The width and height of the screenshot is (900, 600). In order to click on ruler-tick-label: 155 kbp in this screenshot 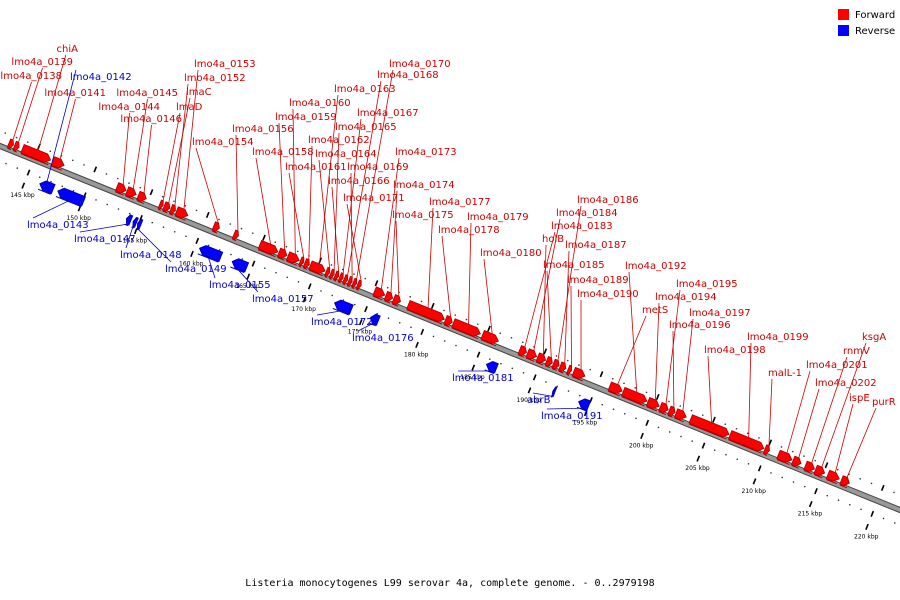, I will do `click(135, 241)`.